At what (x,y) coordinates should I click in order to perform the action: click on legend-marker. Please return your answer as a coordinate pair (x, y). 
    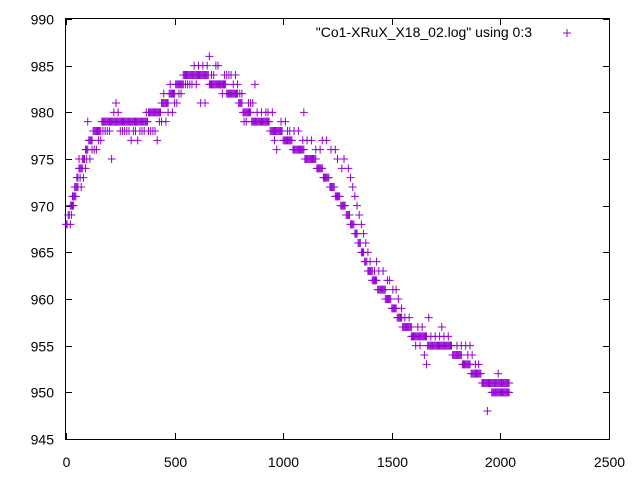
    Looking at the image, I should click on (567, 33).